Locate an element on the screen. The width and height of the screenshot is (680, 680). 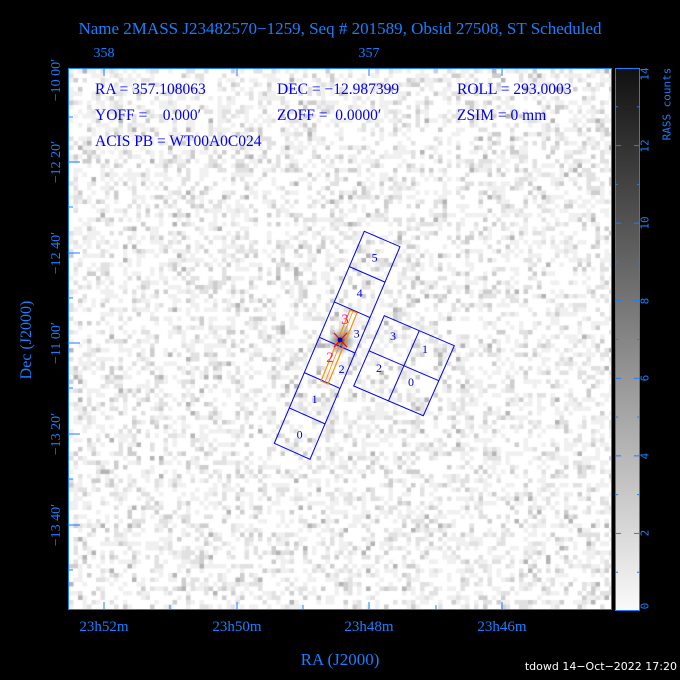
acis-s-chip-label: 4 is located at coordinates (360, 293).